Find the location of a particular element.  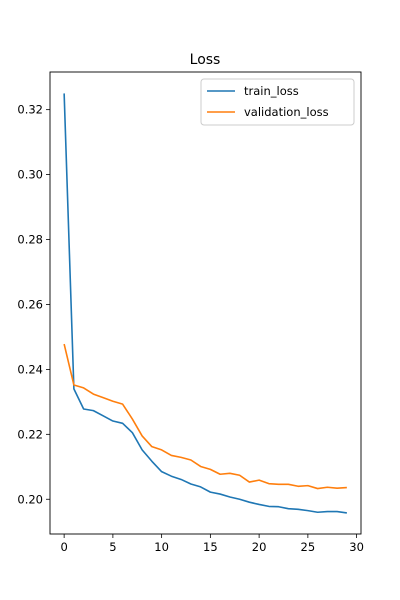

y-tick-label: 0.28 is located at coordinates (30, 240).